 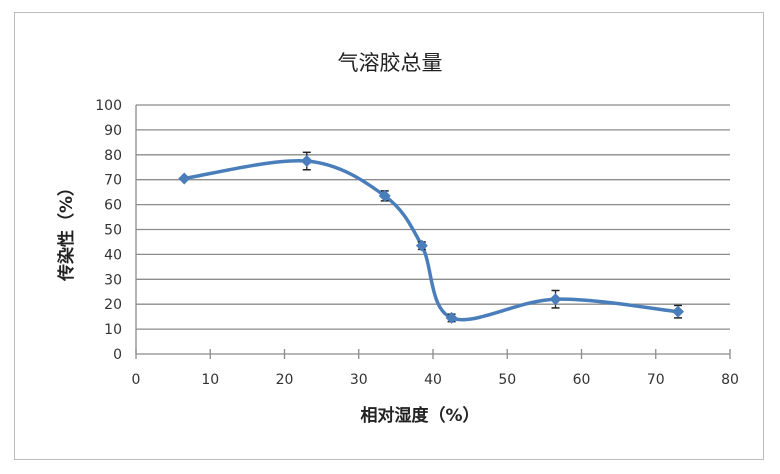 What do you see at coordinates (210, 380) in the screenshot?
I see `x-tick-label: 10` at bounding box center [210, 380].